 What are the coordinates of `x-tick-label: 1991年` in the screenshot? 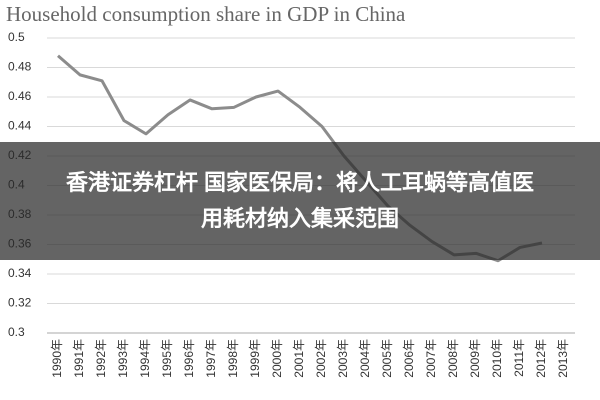 It's located at (79, 358).